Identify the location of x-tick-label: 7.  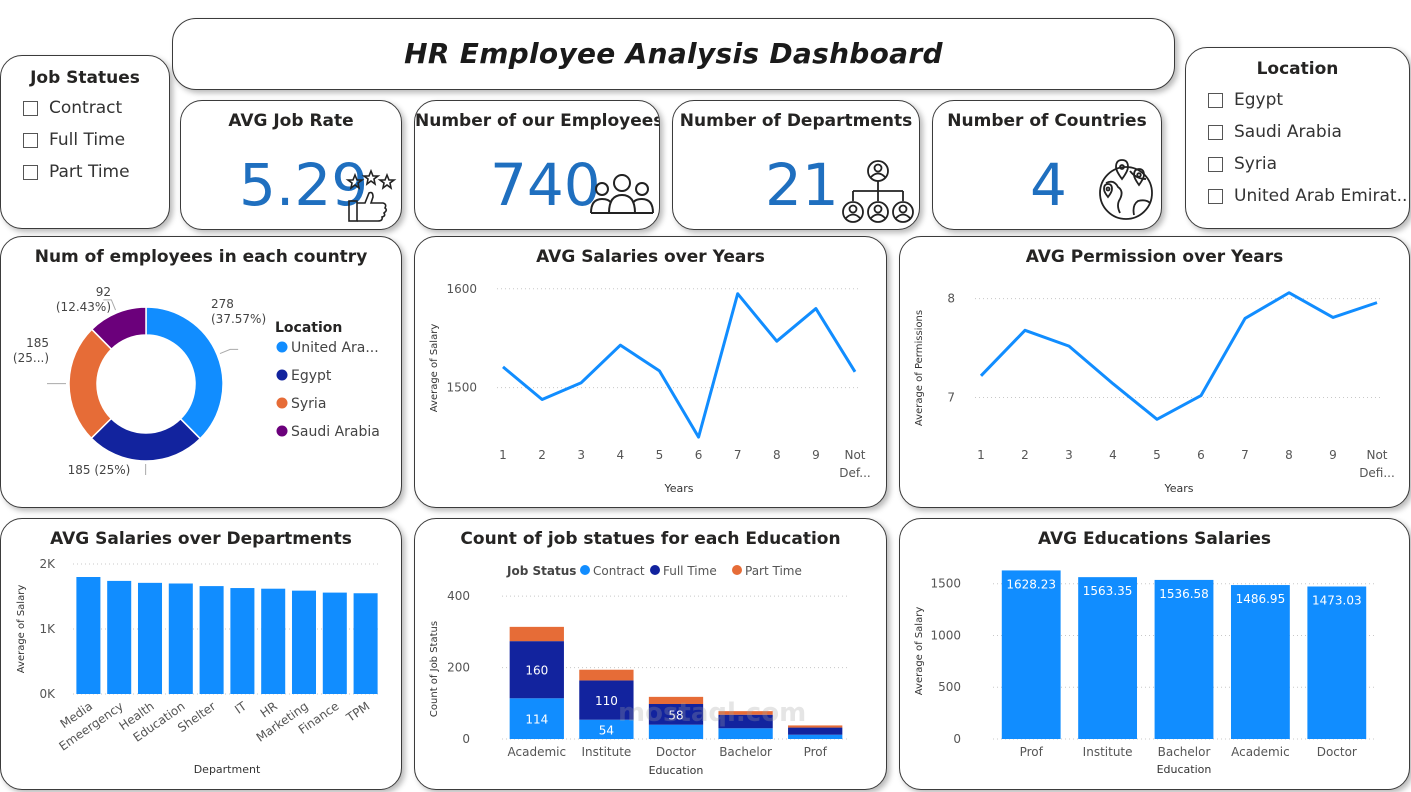
(738, 455).